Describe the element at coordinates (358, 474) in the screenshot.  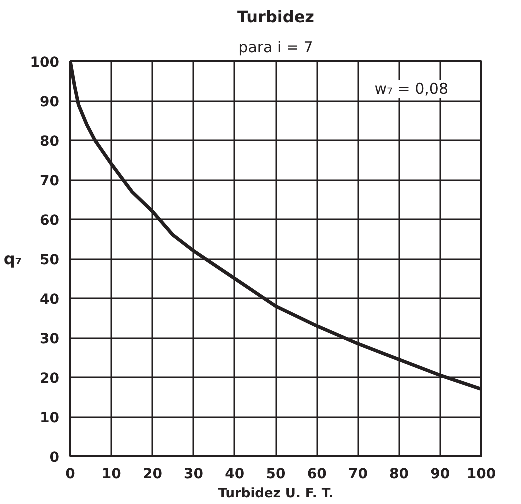
I see `x-tick-label: 70` at that location.